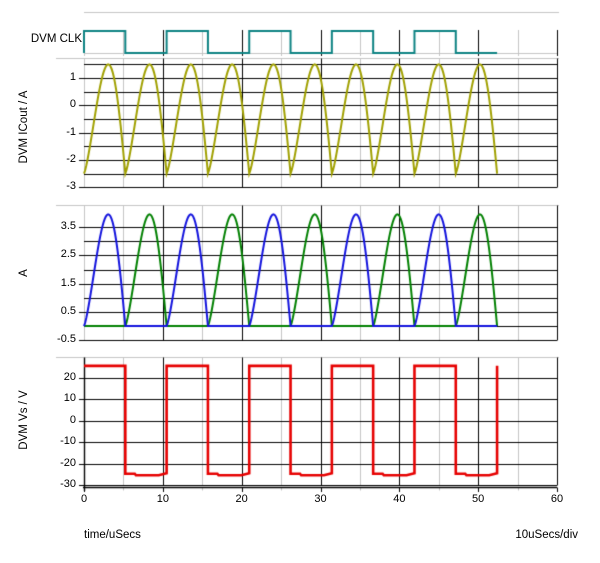  I want to click on y-tick-label: 1.5, so click(68, 282).